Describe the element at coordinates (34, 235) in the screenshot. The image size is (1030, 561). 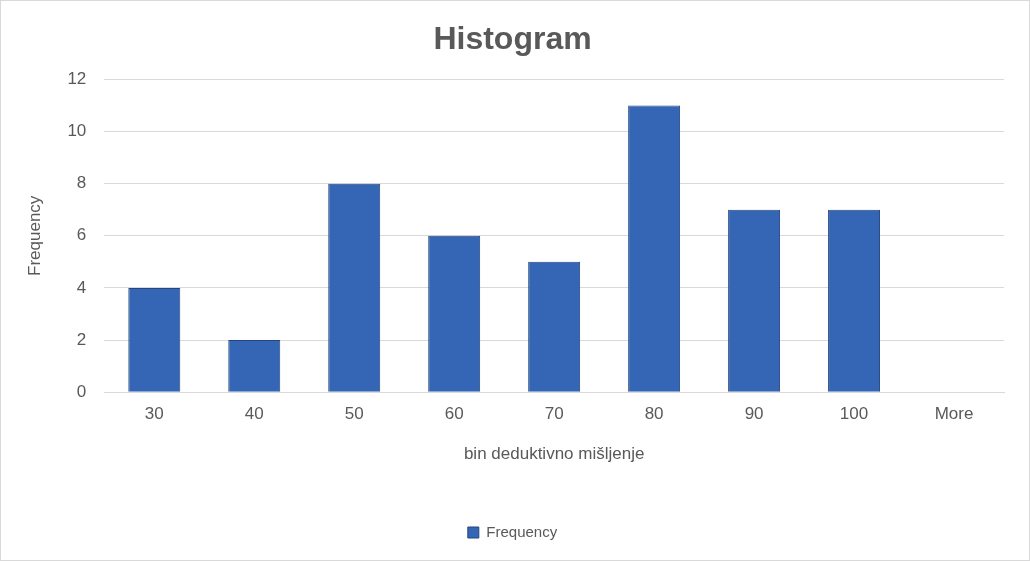
I see `y-axis-title: Frequency` at that location.